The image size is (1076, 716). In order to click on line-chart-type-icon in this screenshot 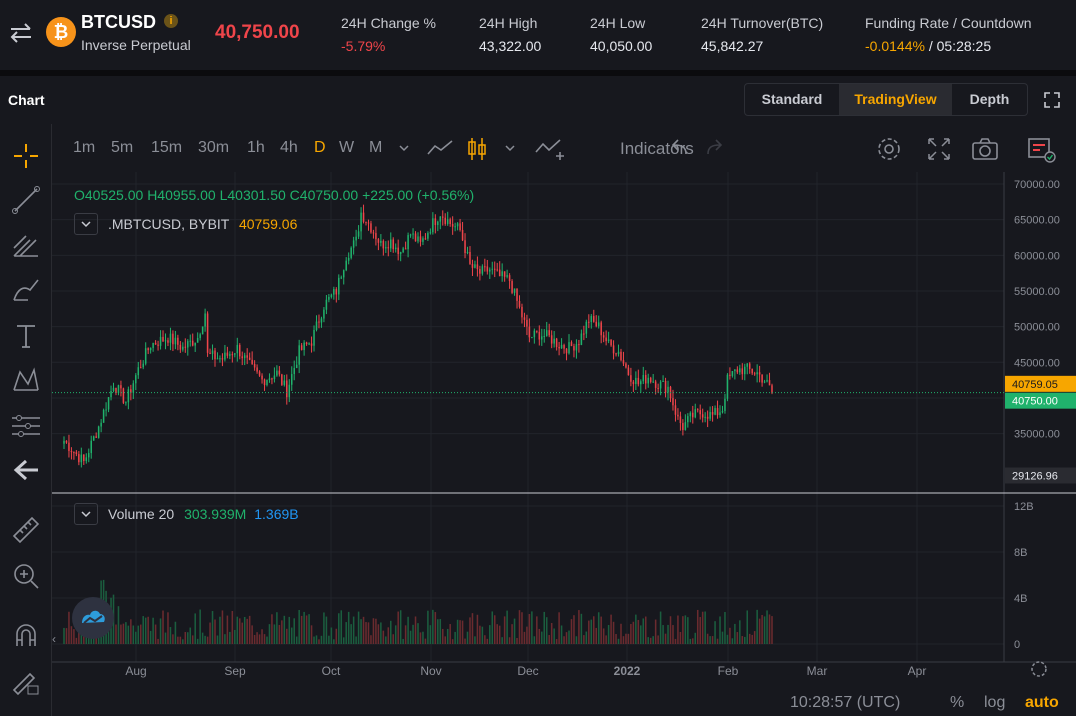, I will do `click(440, 148)`.